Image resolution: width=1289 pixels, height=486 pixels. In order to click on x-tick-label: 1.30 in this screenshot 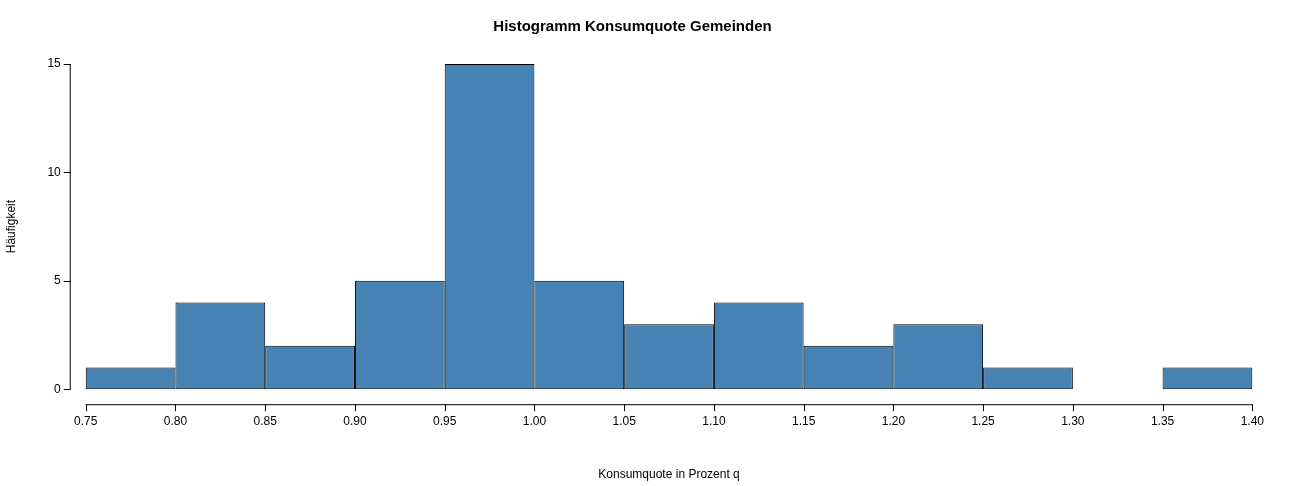, I will do `click(1073, 420)`.